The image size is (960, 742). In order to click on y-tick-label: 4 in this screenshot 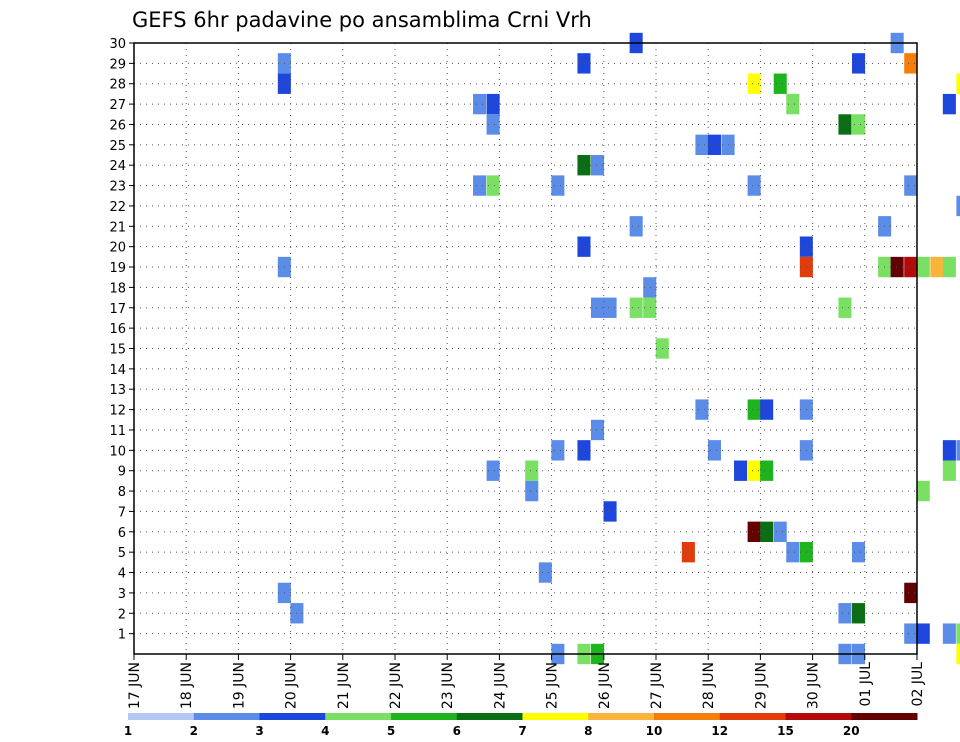, I will do `click(122, 574)`.